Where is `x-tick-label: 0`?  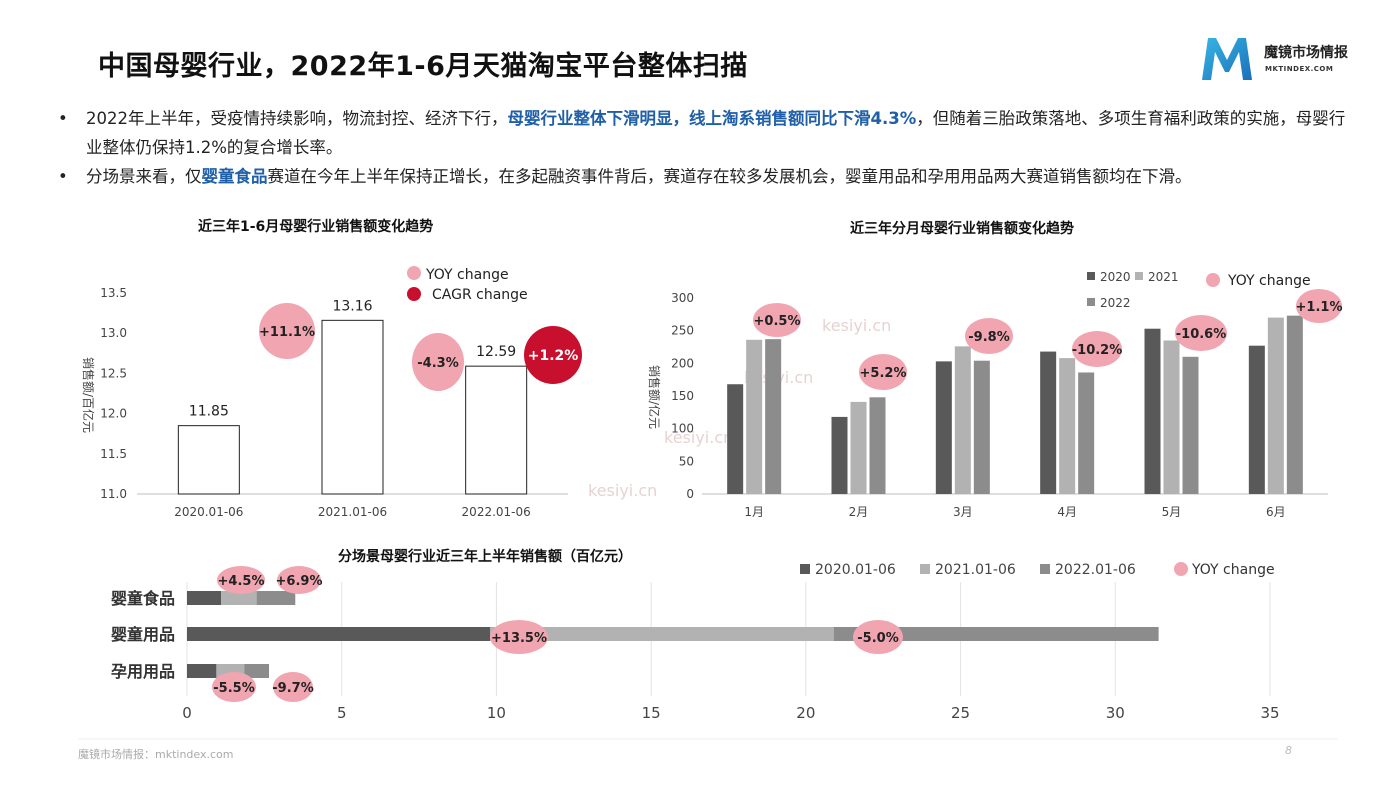 x-tick-label: 0 is located at coordinates (187, 713).